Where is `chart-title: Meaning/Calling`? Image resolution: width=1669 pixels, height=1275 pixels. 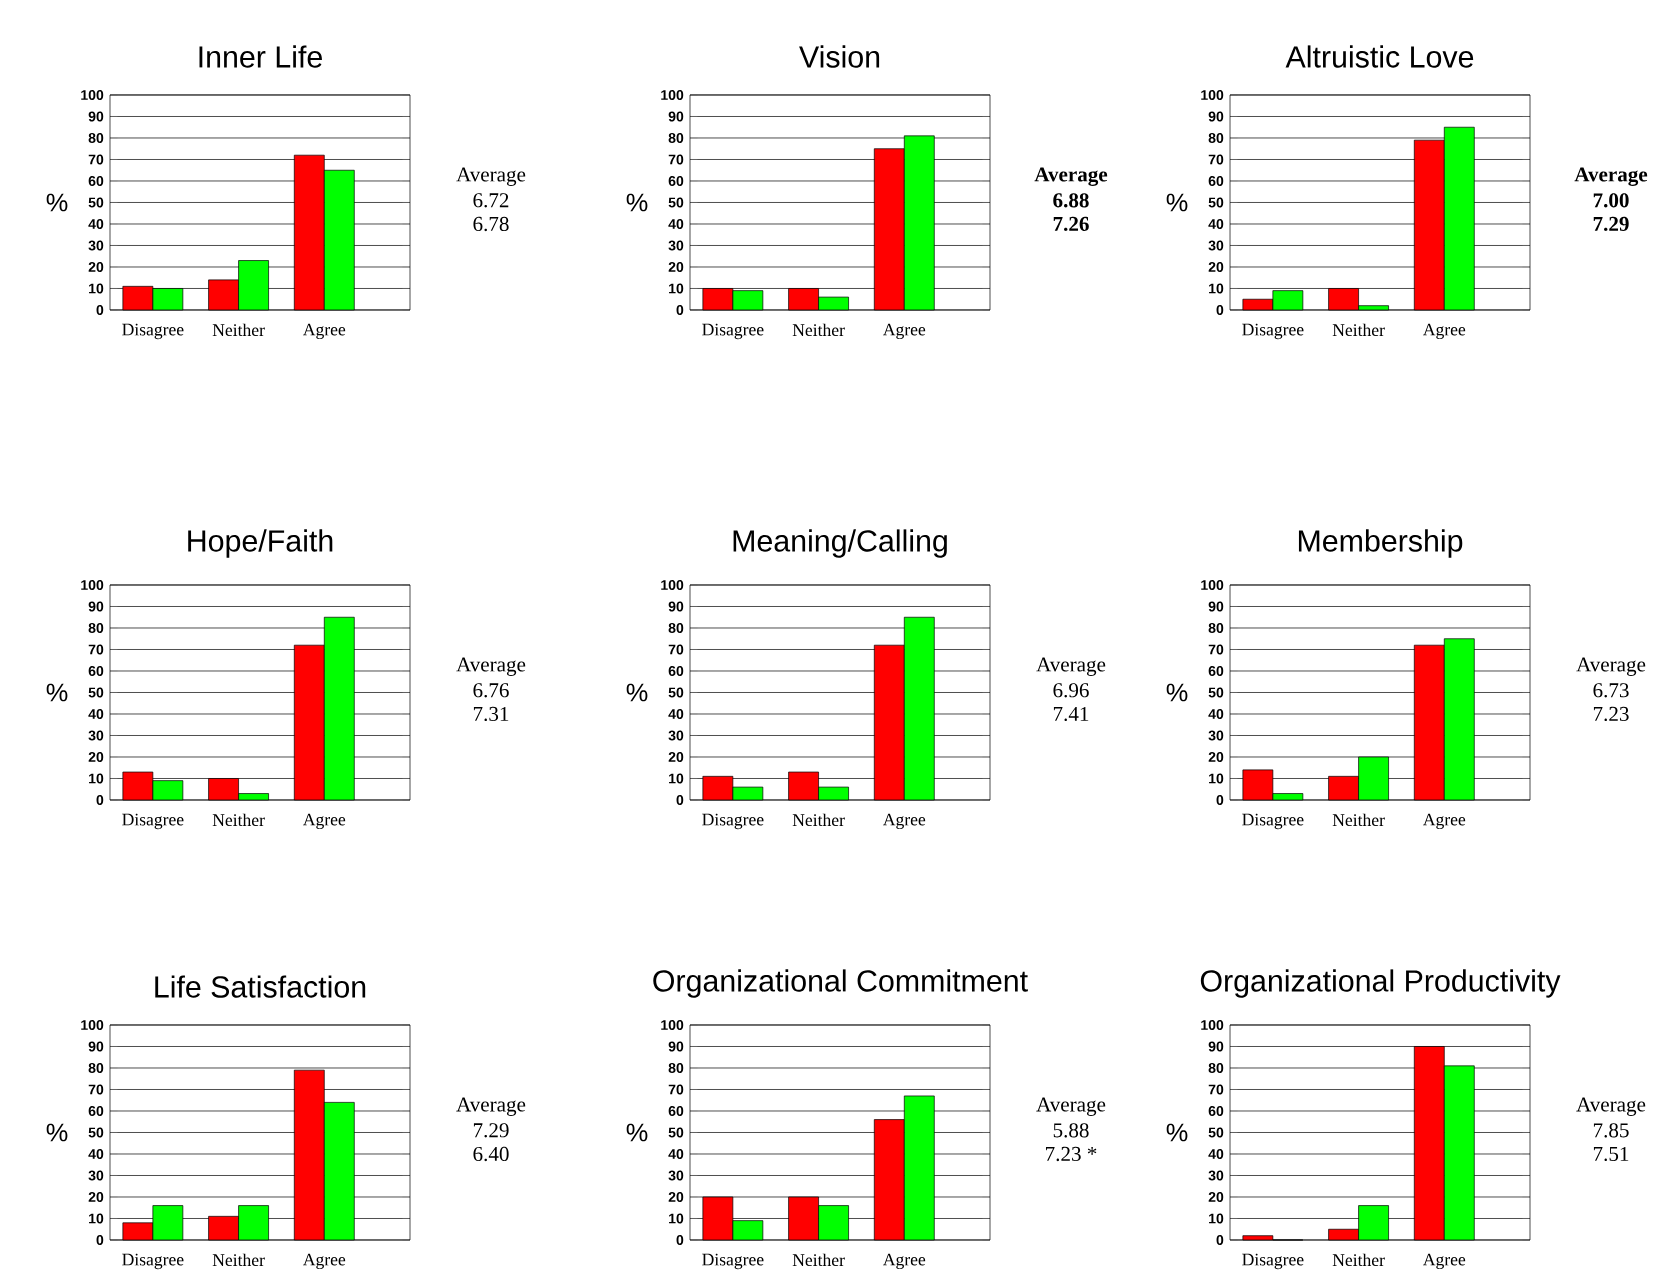 chart-title: Meaning/Calling is located at coordinates (840, 543).